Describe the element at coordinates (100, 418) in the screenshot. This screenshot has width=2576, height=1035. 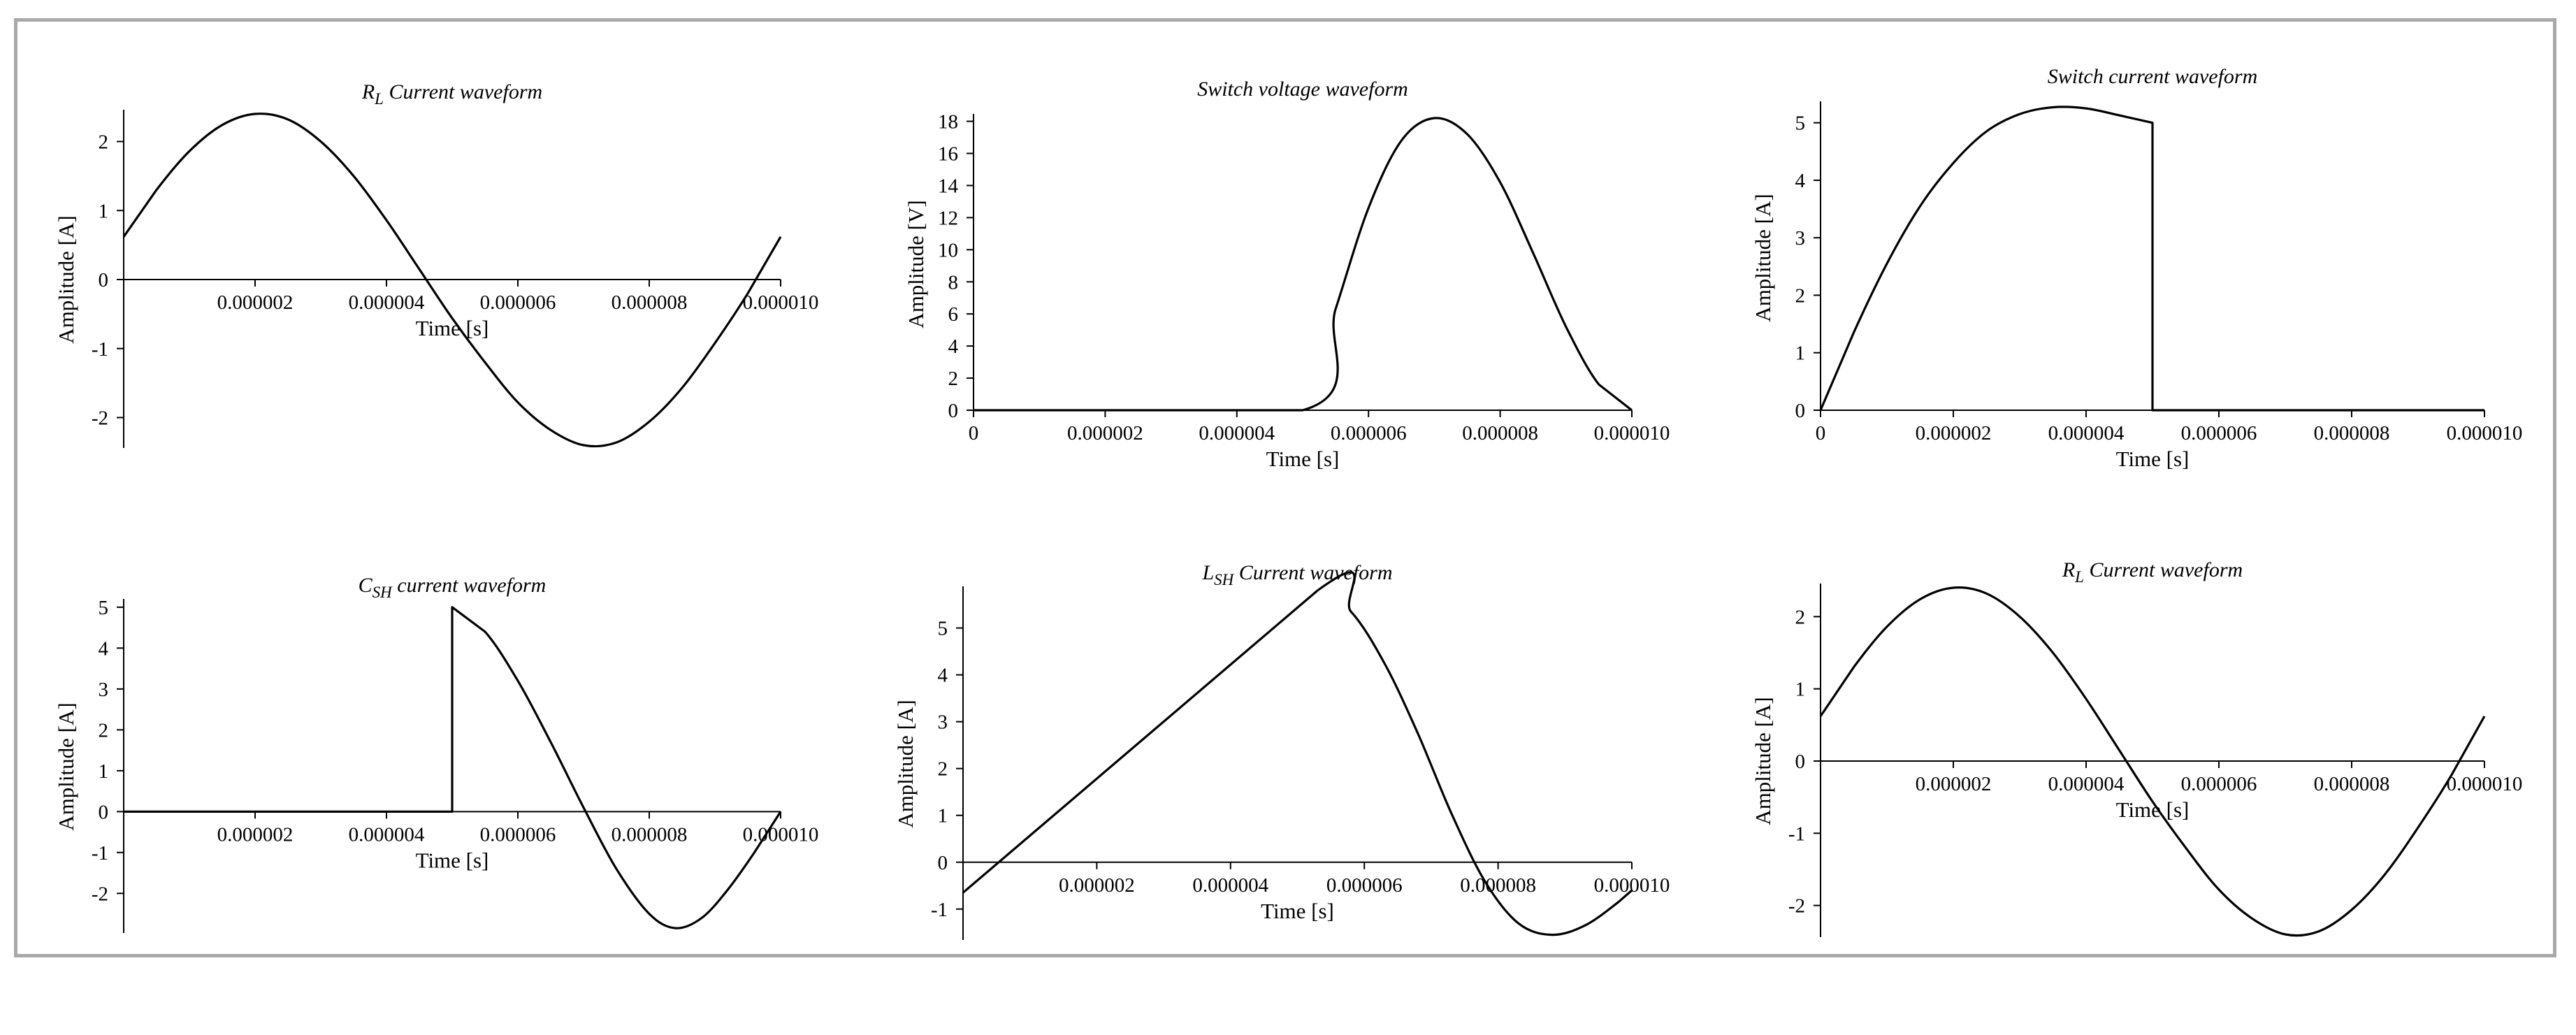
I see `chart1-y-tick-label: -2` at that location.